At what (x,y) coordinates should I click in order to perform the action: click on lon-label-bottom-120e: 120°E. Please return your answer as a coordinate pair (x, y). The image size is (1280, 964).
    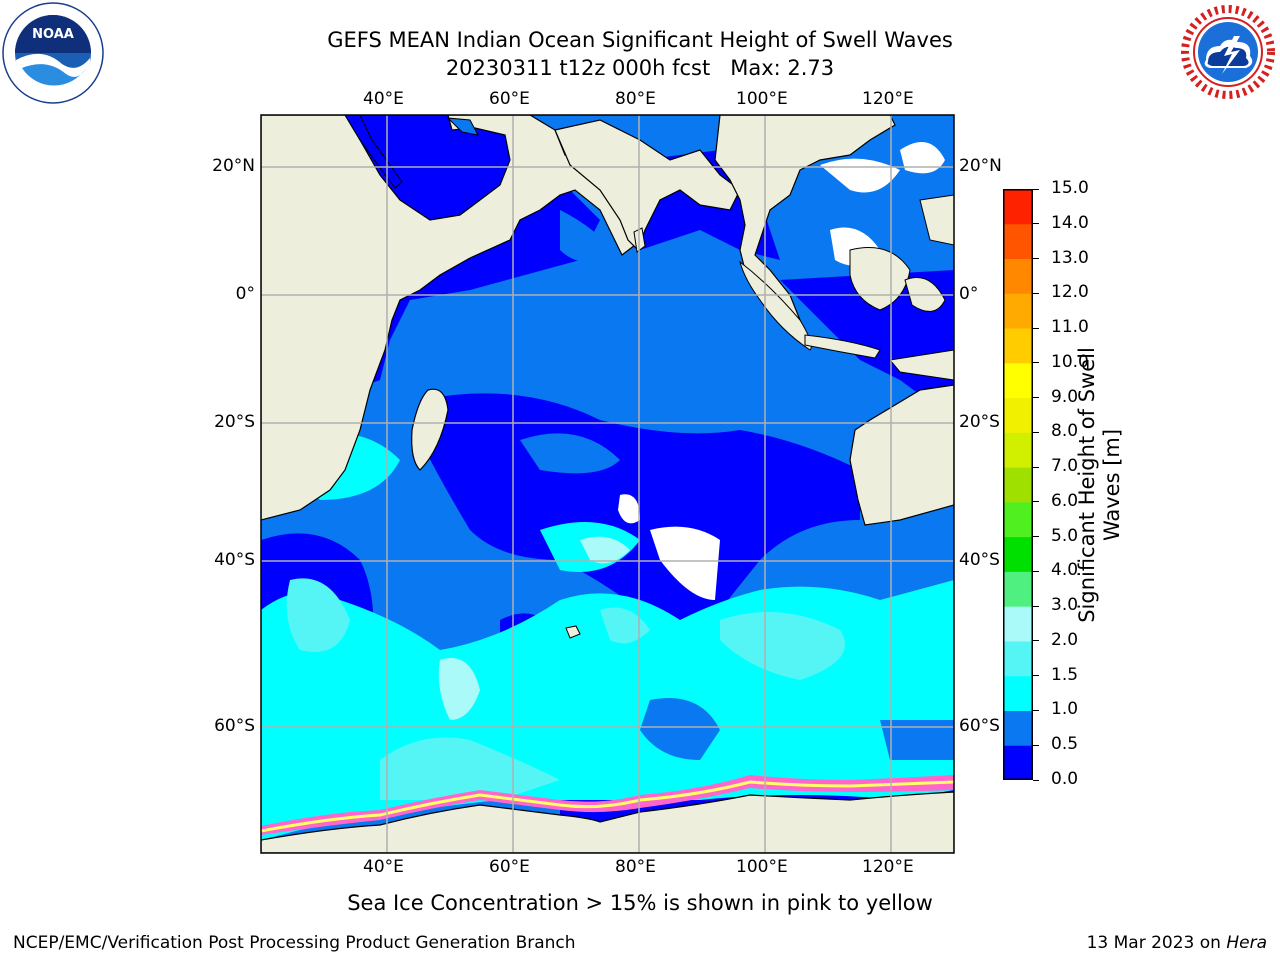
    Looking at the image, I should click on (888, 867).